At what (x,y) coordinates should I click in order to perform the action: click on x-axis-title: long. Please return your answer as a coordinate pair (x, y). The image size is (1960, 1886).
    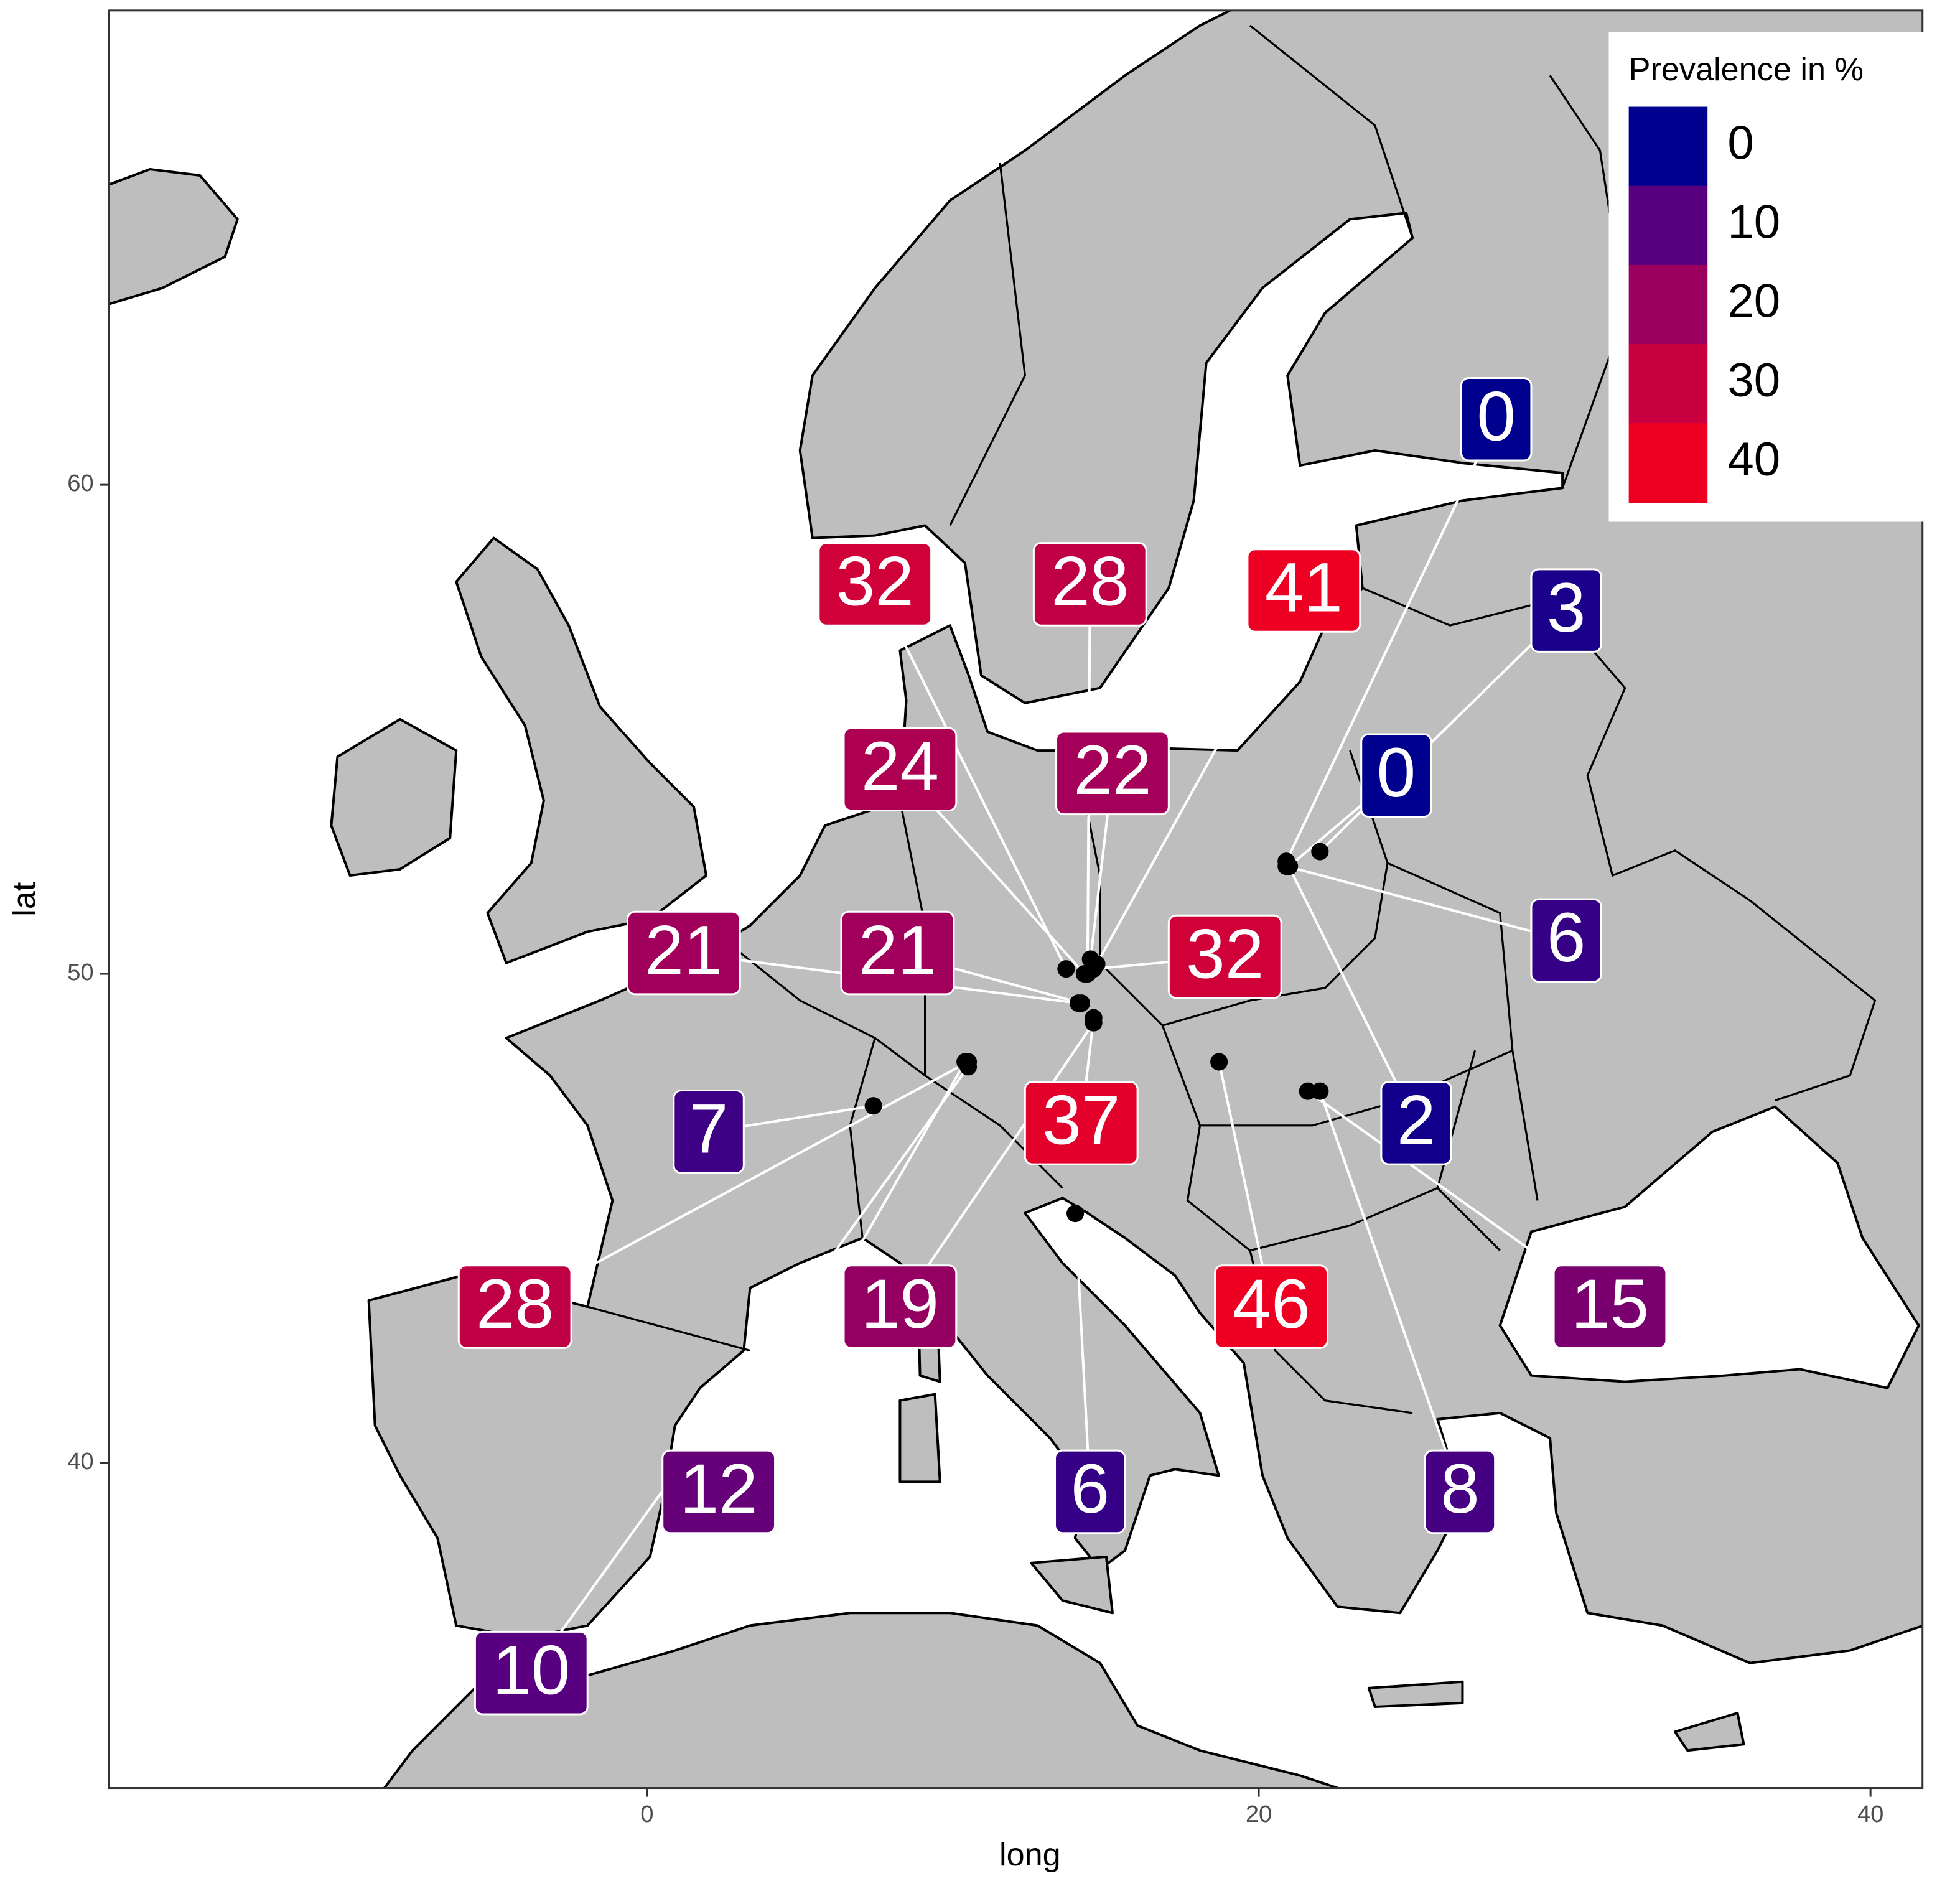
    Looking at the image, I should click on (1030, 1855).